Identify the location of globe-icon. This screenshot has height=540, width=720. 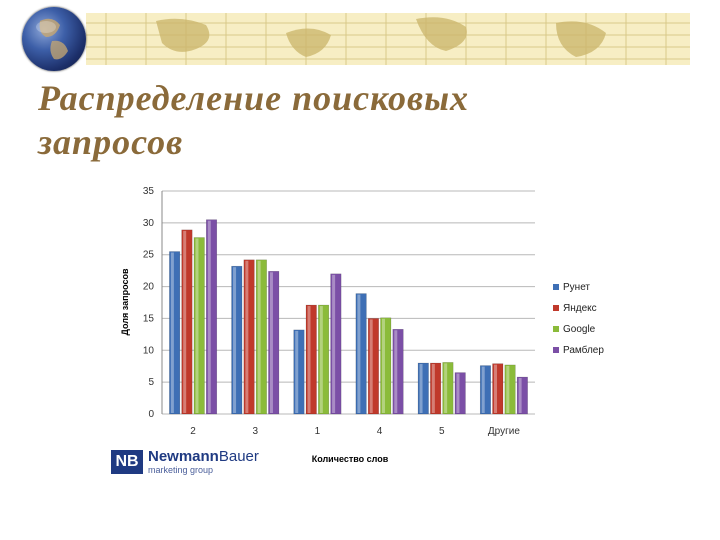
(54, 39).